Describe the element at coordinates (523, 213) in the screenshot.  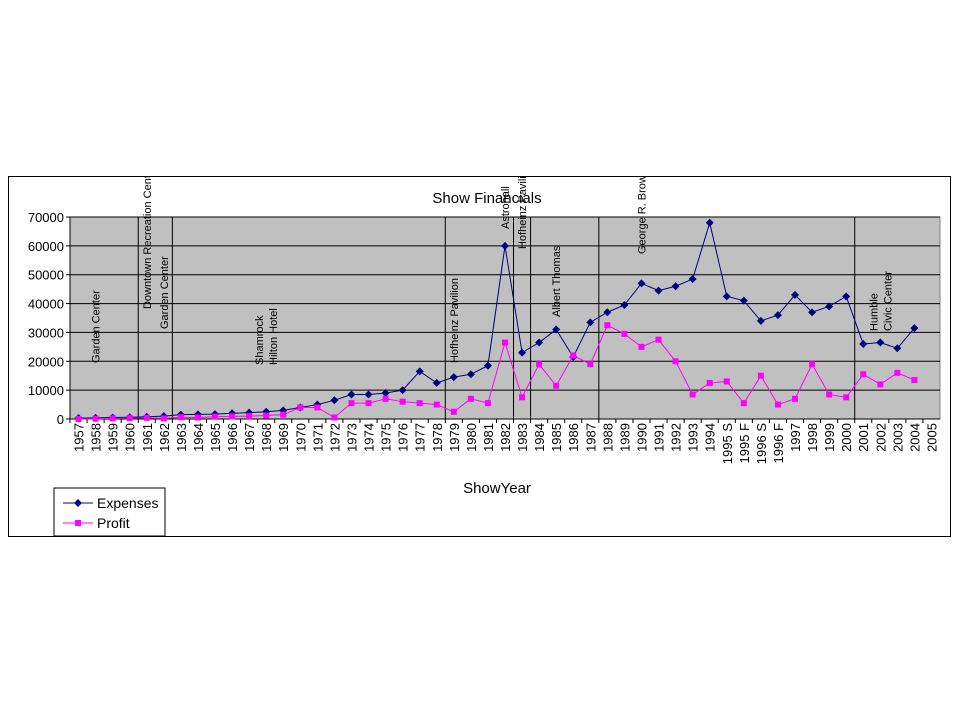
I see `venue-label-6-0: Hofheinz Pavilion` at that location.